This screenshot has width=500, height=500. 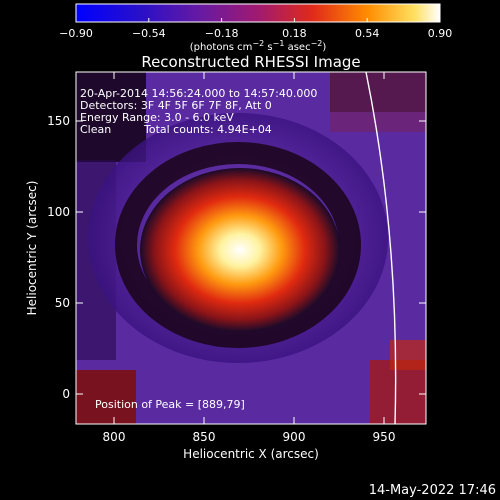 What do you see at coordinates (58, 212) in the screenshot?
I see `y-tick-label: 100` at bounding box center [58, 212].